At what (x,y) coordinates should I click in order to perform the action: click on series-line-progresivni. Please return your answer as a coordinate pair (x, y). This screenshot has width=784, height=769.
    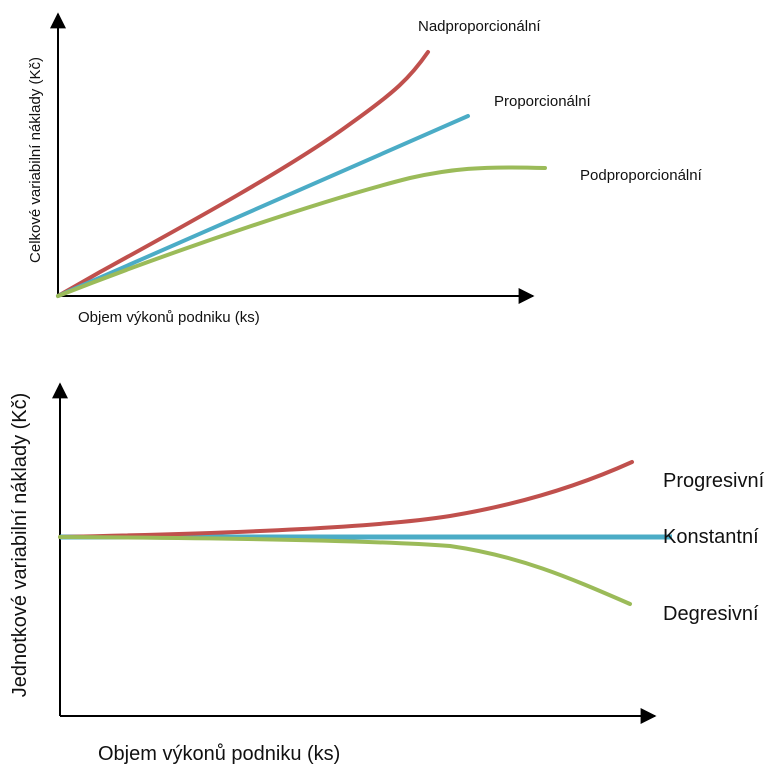
    Looking at the image, I should click on (346, 499).